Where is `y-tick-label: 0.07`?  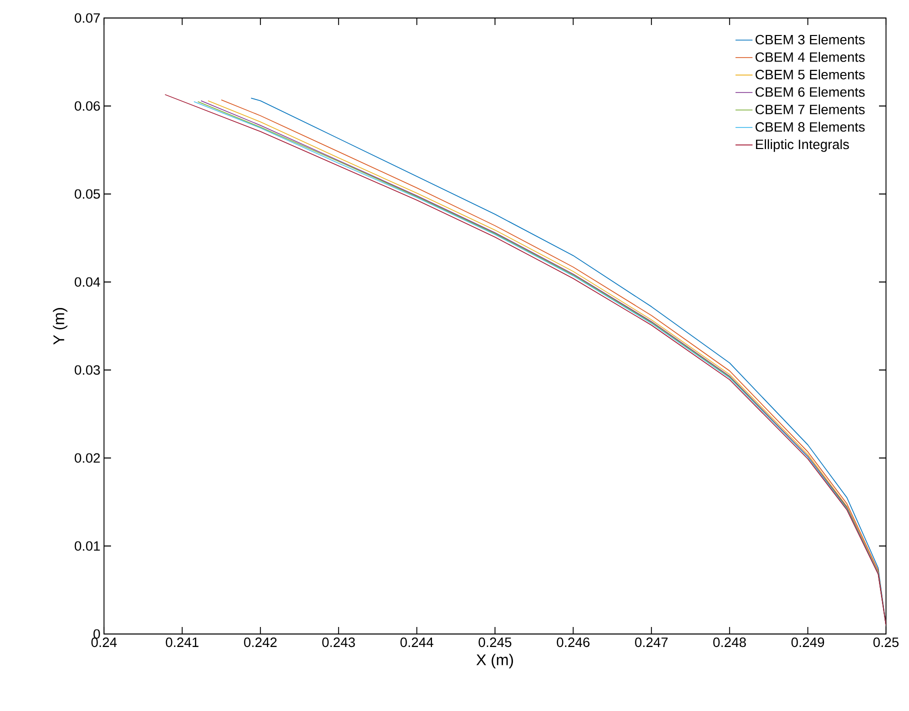 y-tick-label: 0.07 is located at coordinates (87, 18).